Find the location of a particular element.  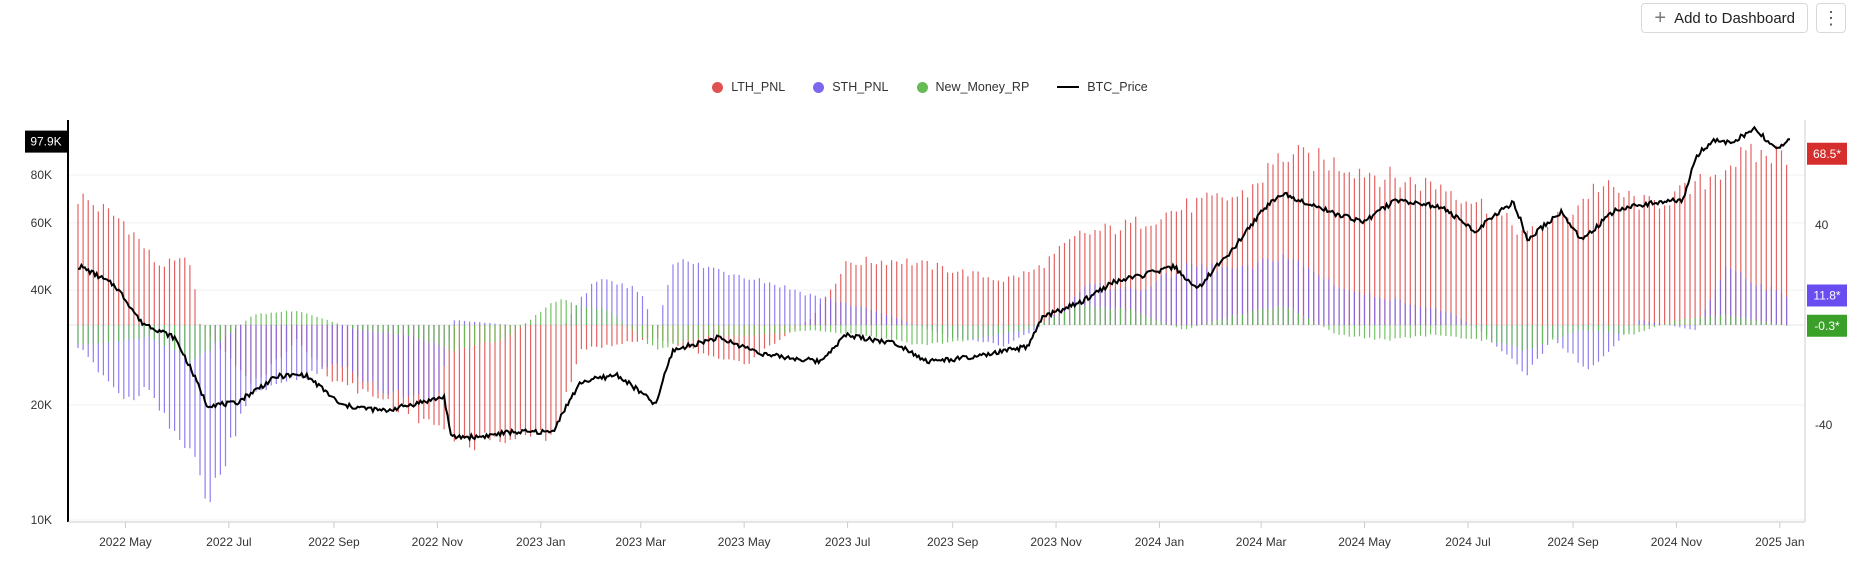

legend-item-new-money: New_Money_RP is located at coordinates (973, 87).